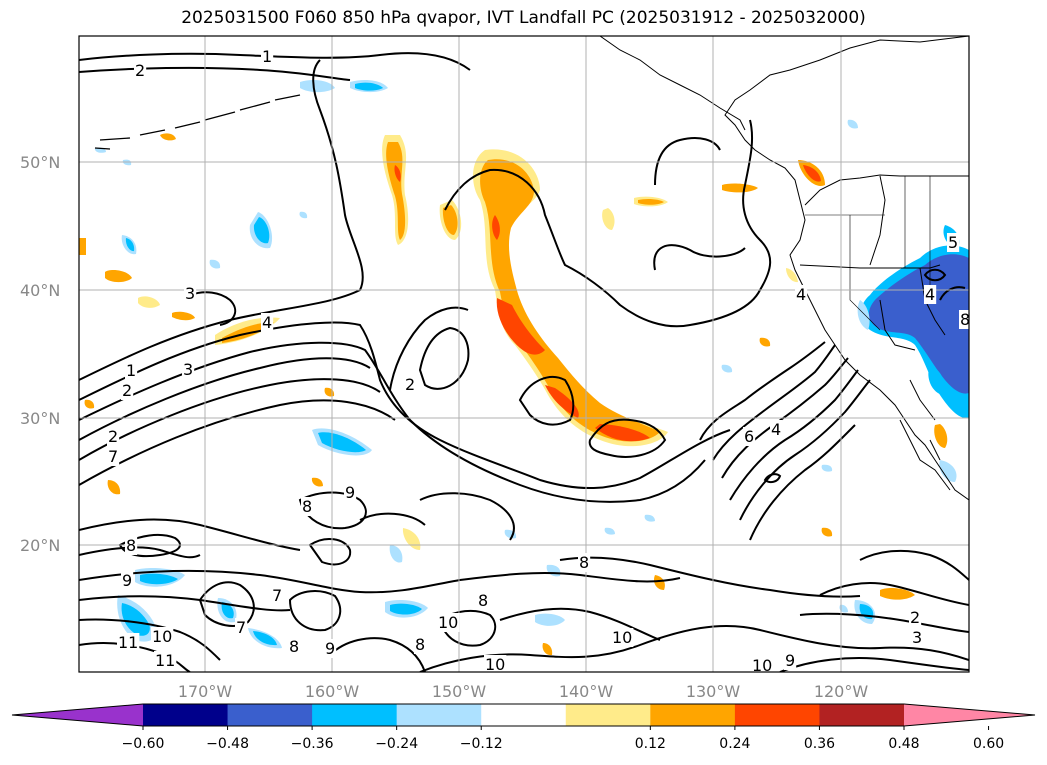 This screenshot has width=1047, height=765. I want to click on lat-label: 50°N, so click(40, 162).